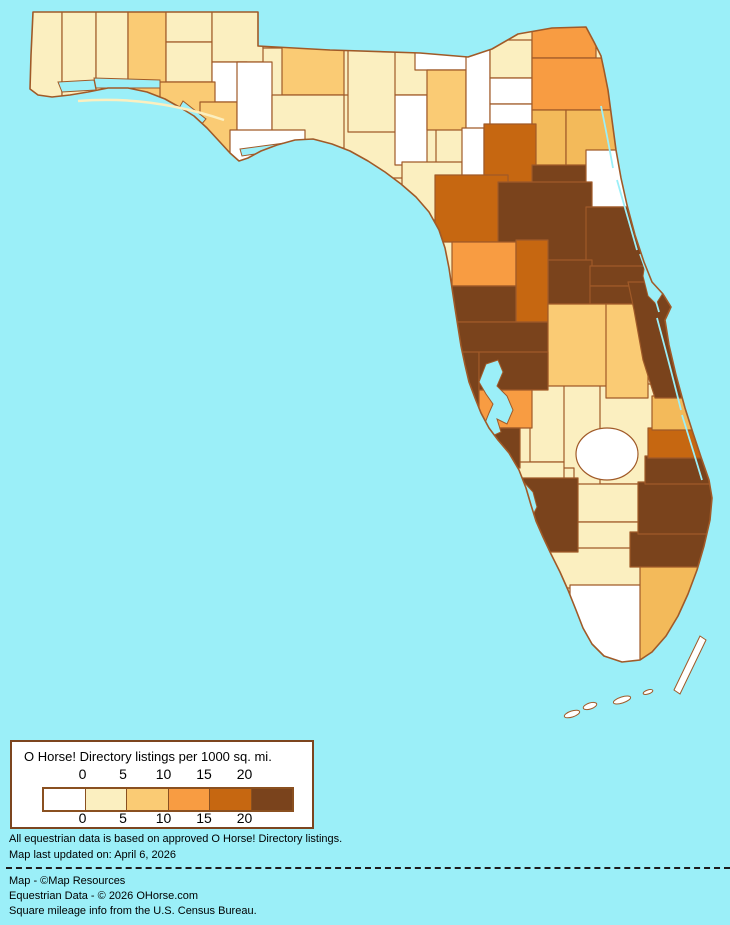 The width and height of the screenshot is (730, 925). What do you see at coordinates (189, 27) in the screenshot?
I see `county-holmes` at bounding box center [189, 27].